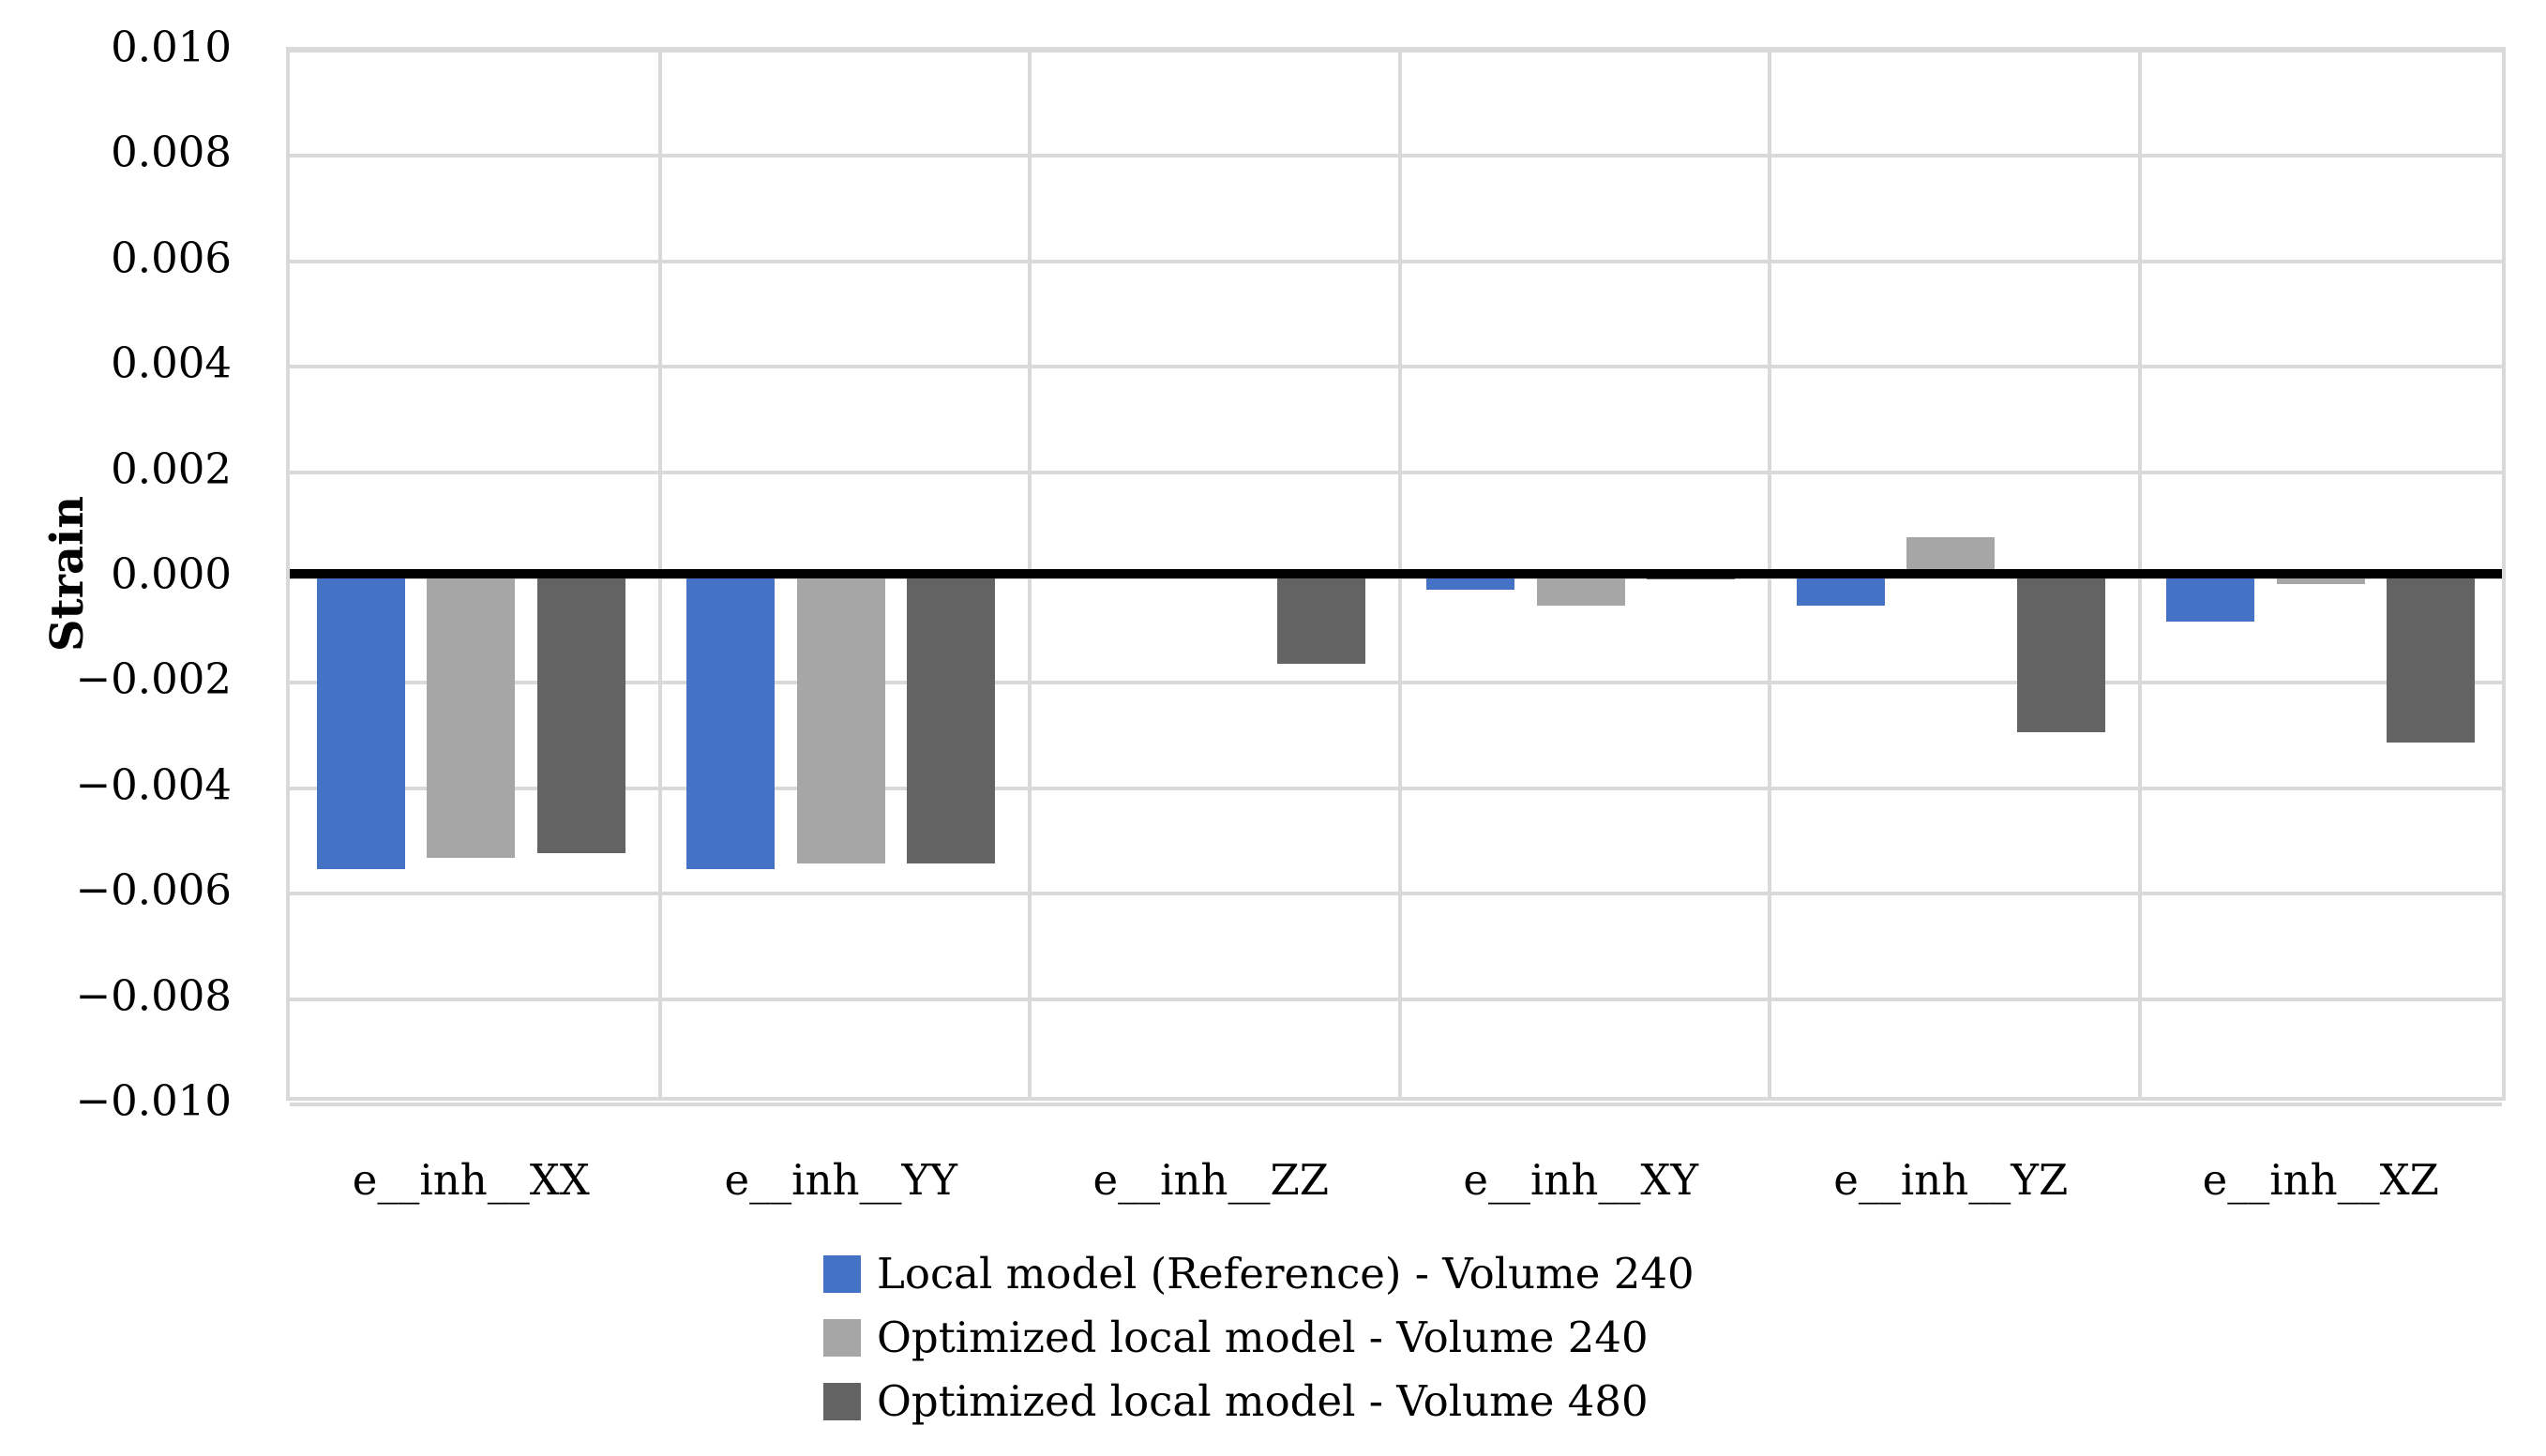  What do you see at coordinates (2210, 598) in the screenshot?
I see `bar-series1-e_inh_XZ` at bounding box center [2210, 598].